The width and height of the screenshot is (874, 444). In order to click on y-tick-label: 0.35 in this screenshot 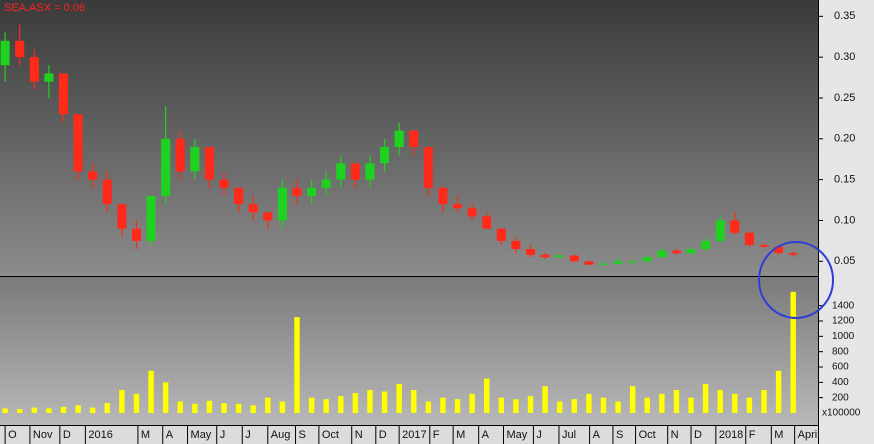, I will do `click(844, 16)`.